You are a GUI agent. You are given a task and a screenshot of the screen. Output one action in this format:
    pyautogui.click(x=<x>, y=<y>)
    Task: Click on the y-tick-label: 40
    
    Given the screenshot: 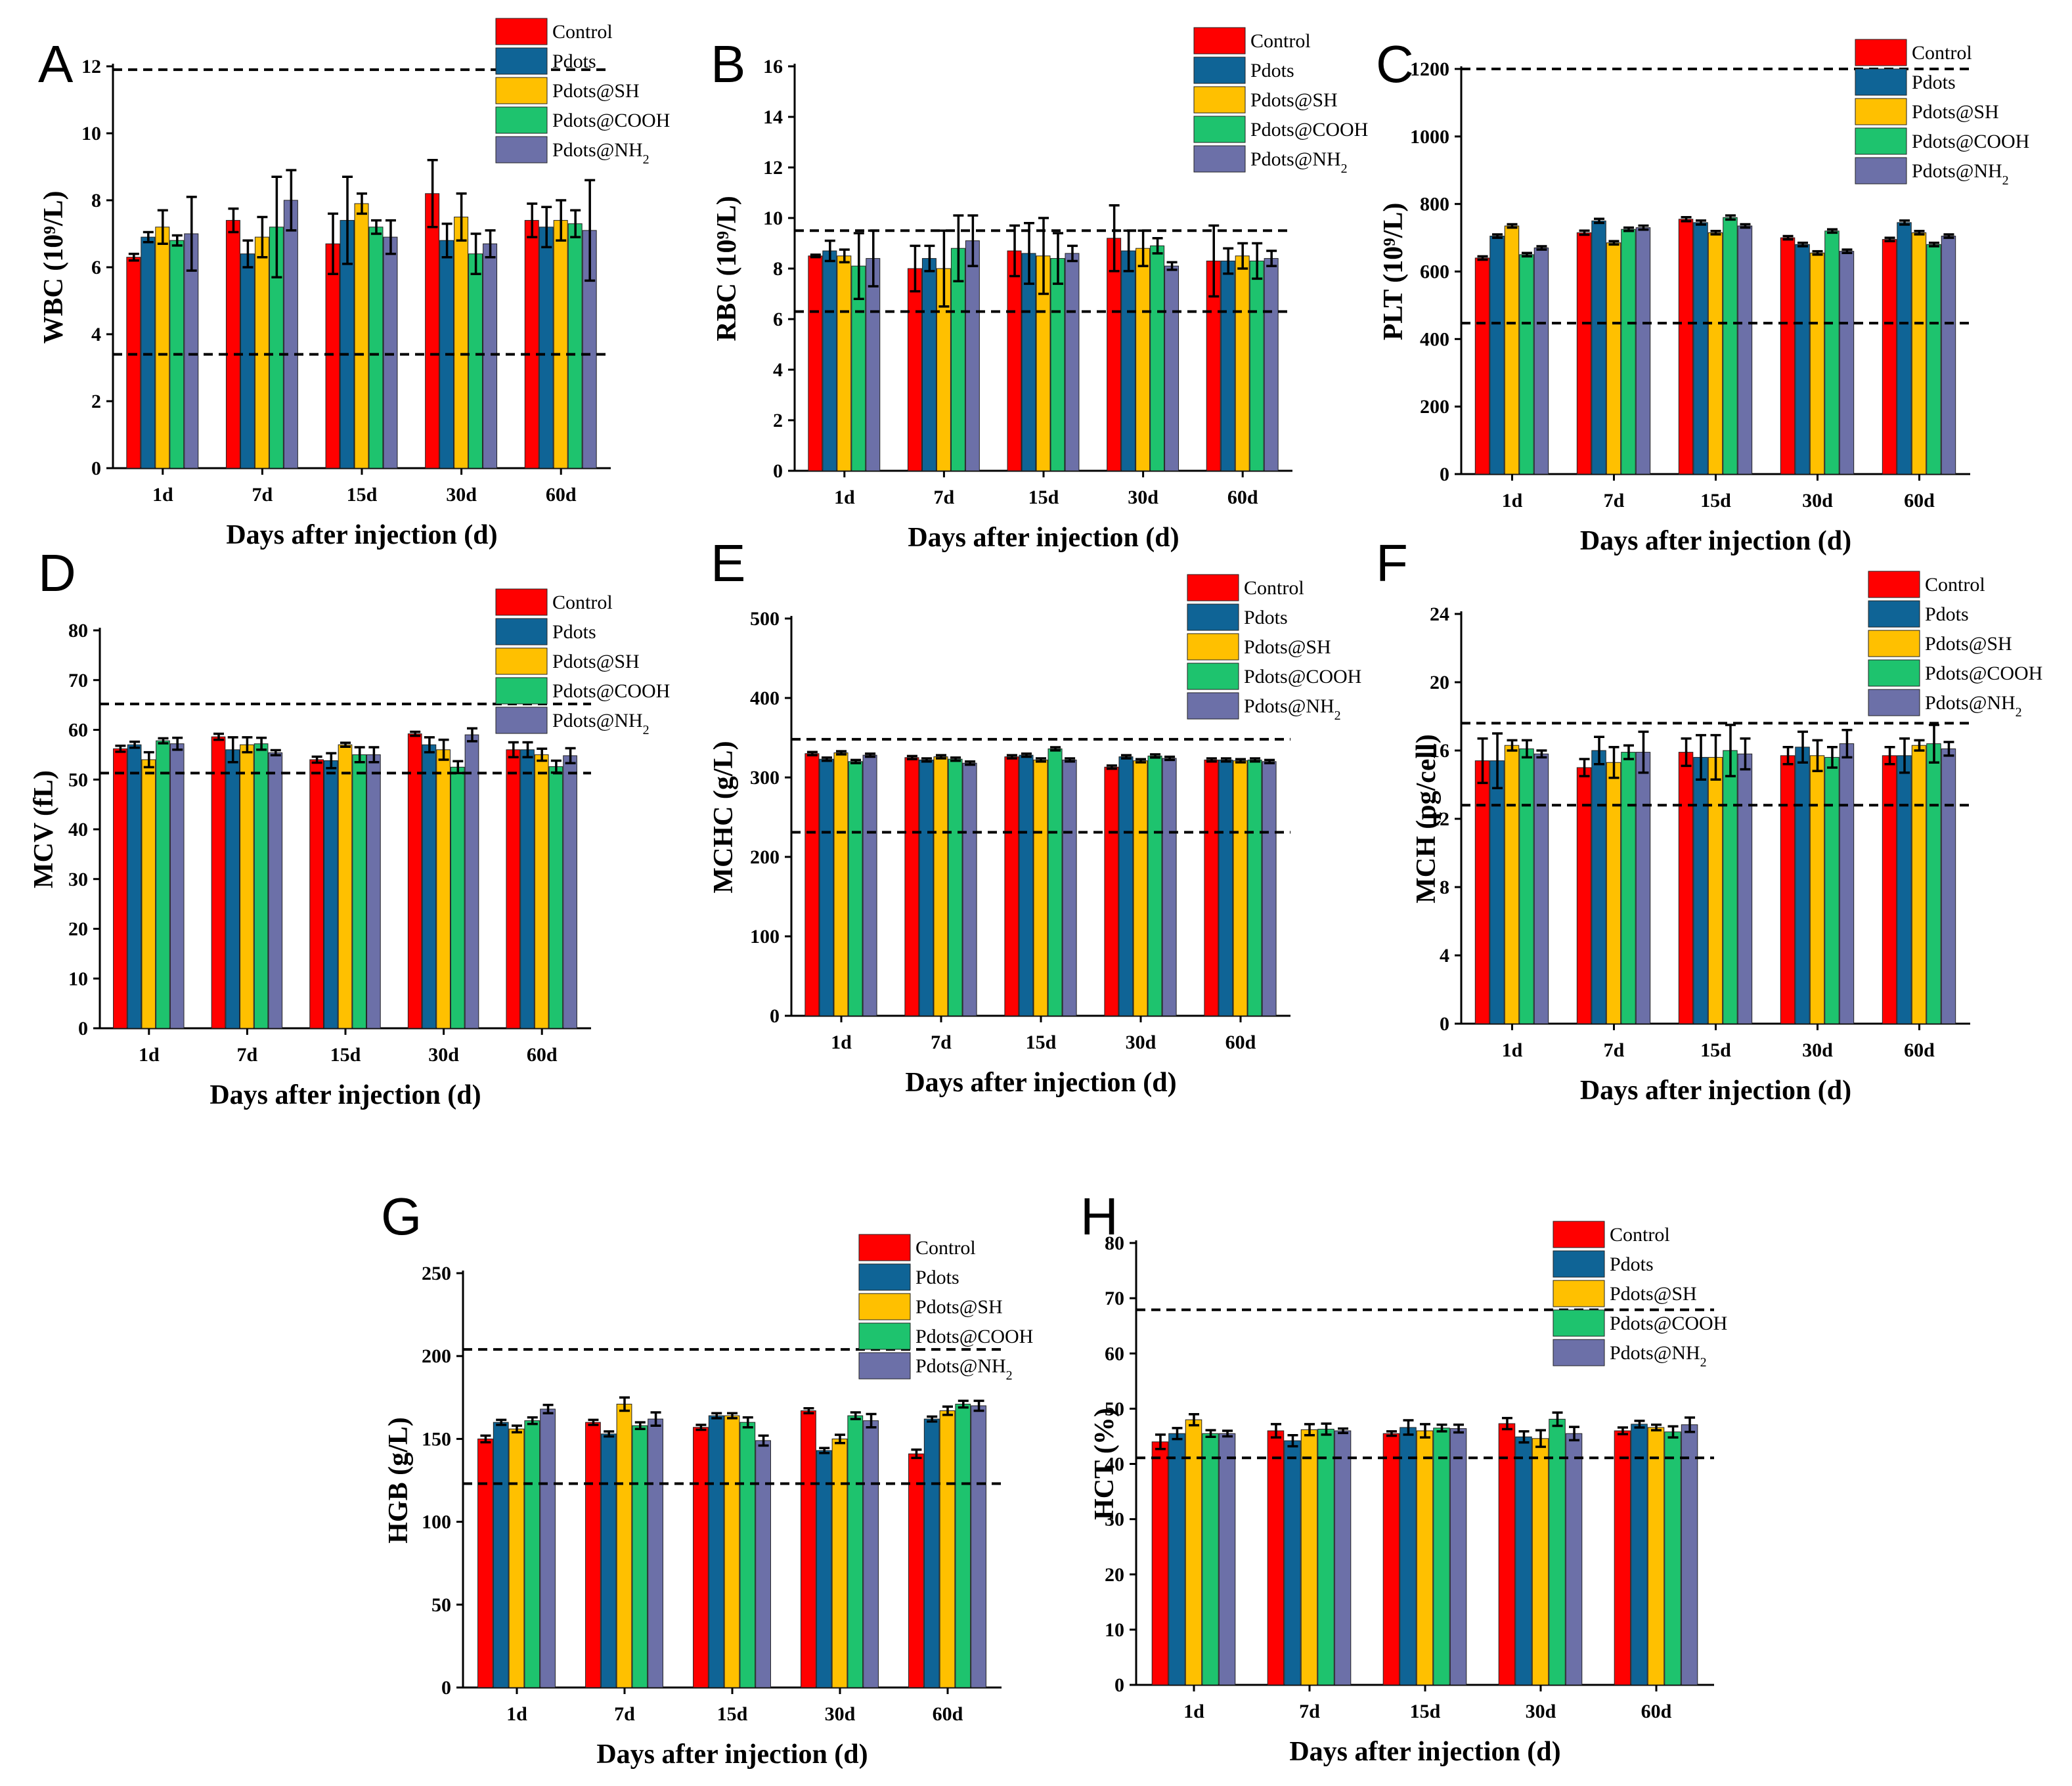 What is the action you would take?
    pyautogui.click(x=1114, y=1464)
    